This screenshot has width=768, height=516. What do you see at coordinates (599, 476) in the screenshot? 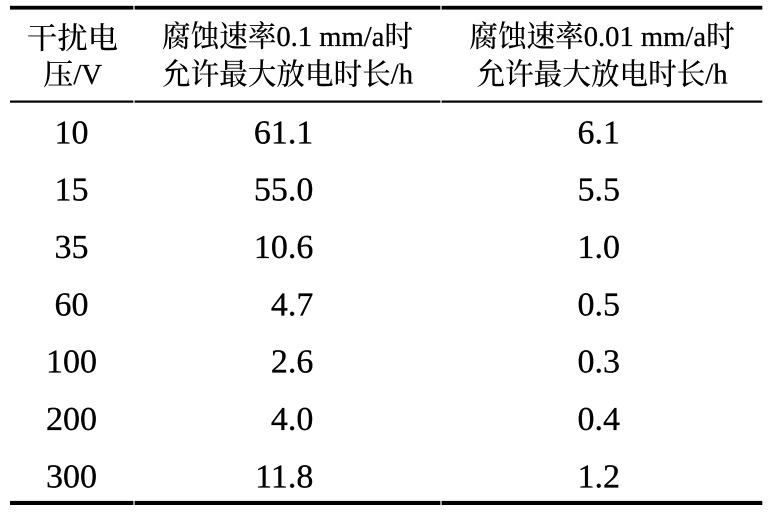
I see `svg-text: 1.2` at bounding box center [599, 476].